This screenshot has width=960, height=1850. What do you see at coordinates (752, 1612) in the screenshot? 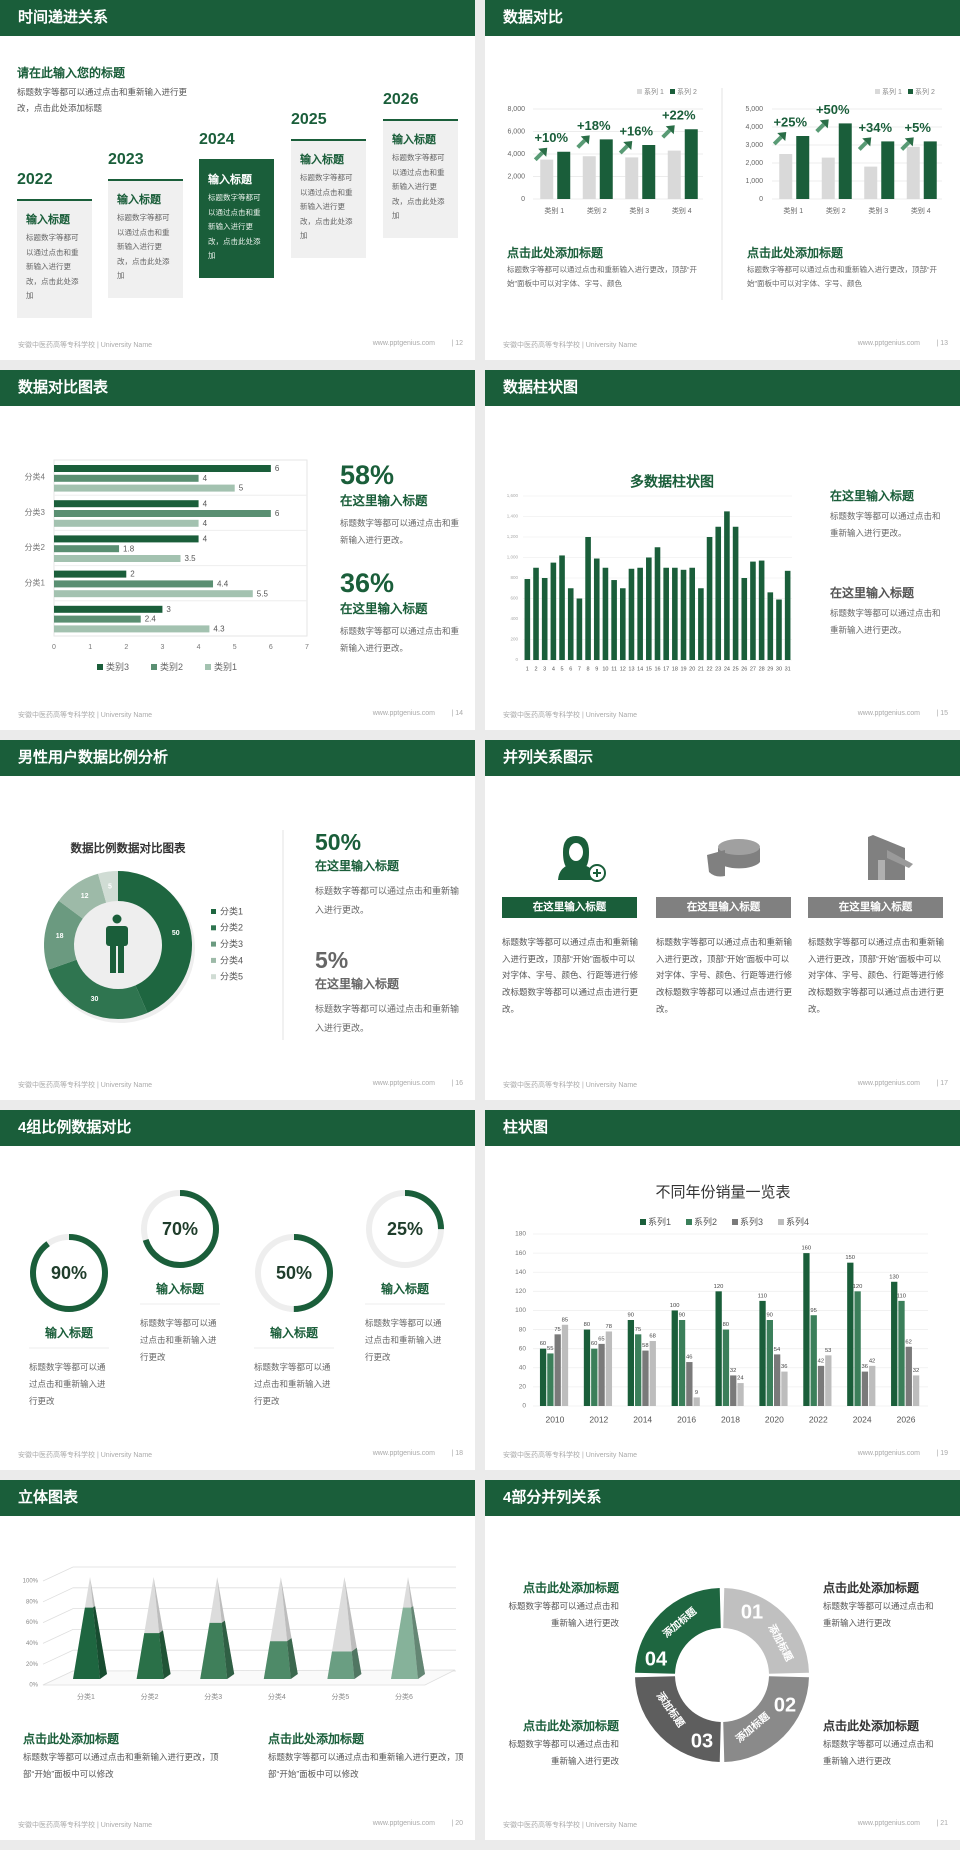
I see `segment-number: 01` at bounding box center [752, 1612].